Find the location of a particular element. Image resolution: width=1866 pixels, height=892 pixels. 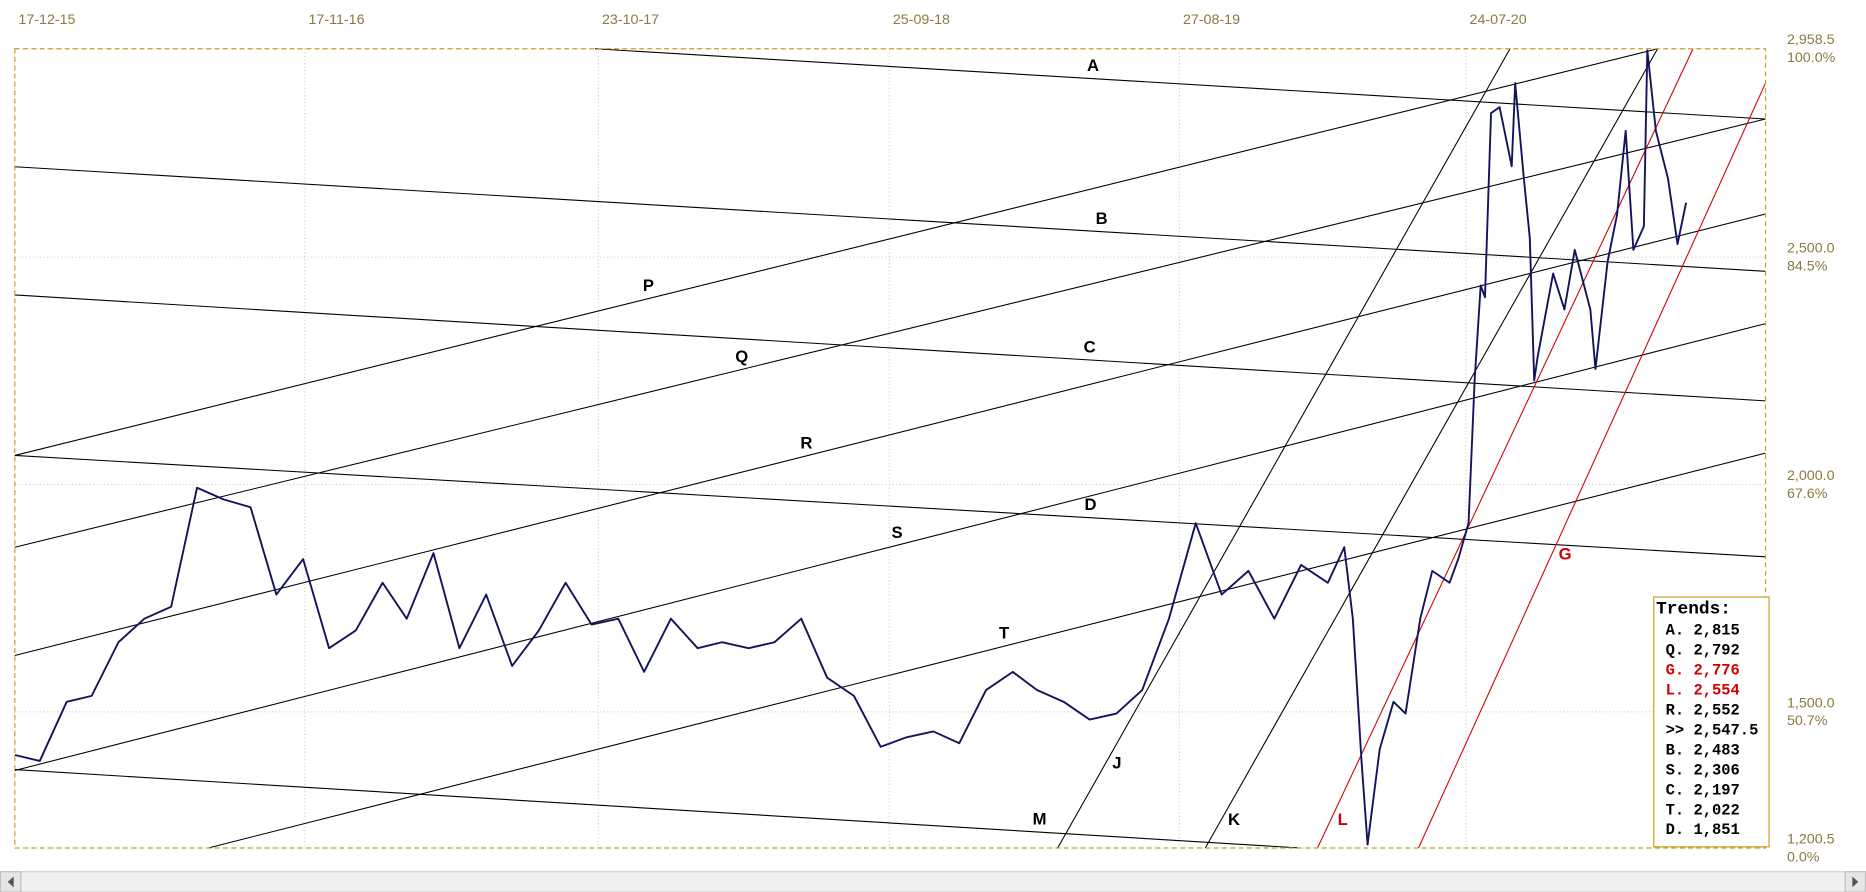

x-tick-label: 24-07-20 is located at coordinates (1498, 20).